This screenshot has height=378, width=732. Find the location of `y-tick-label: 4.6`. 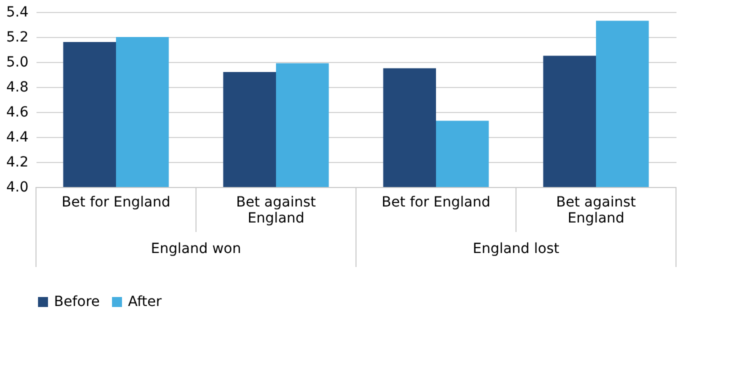

y-tick-label: 4.6 is located at coordinates (17, 112).